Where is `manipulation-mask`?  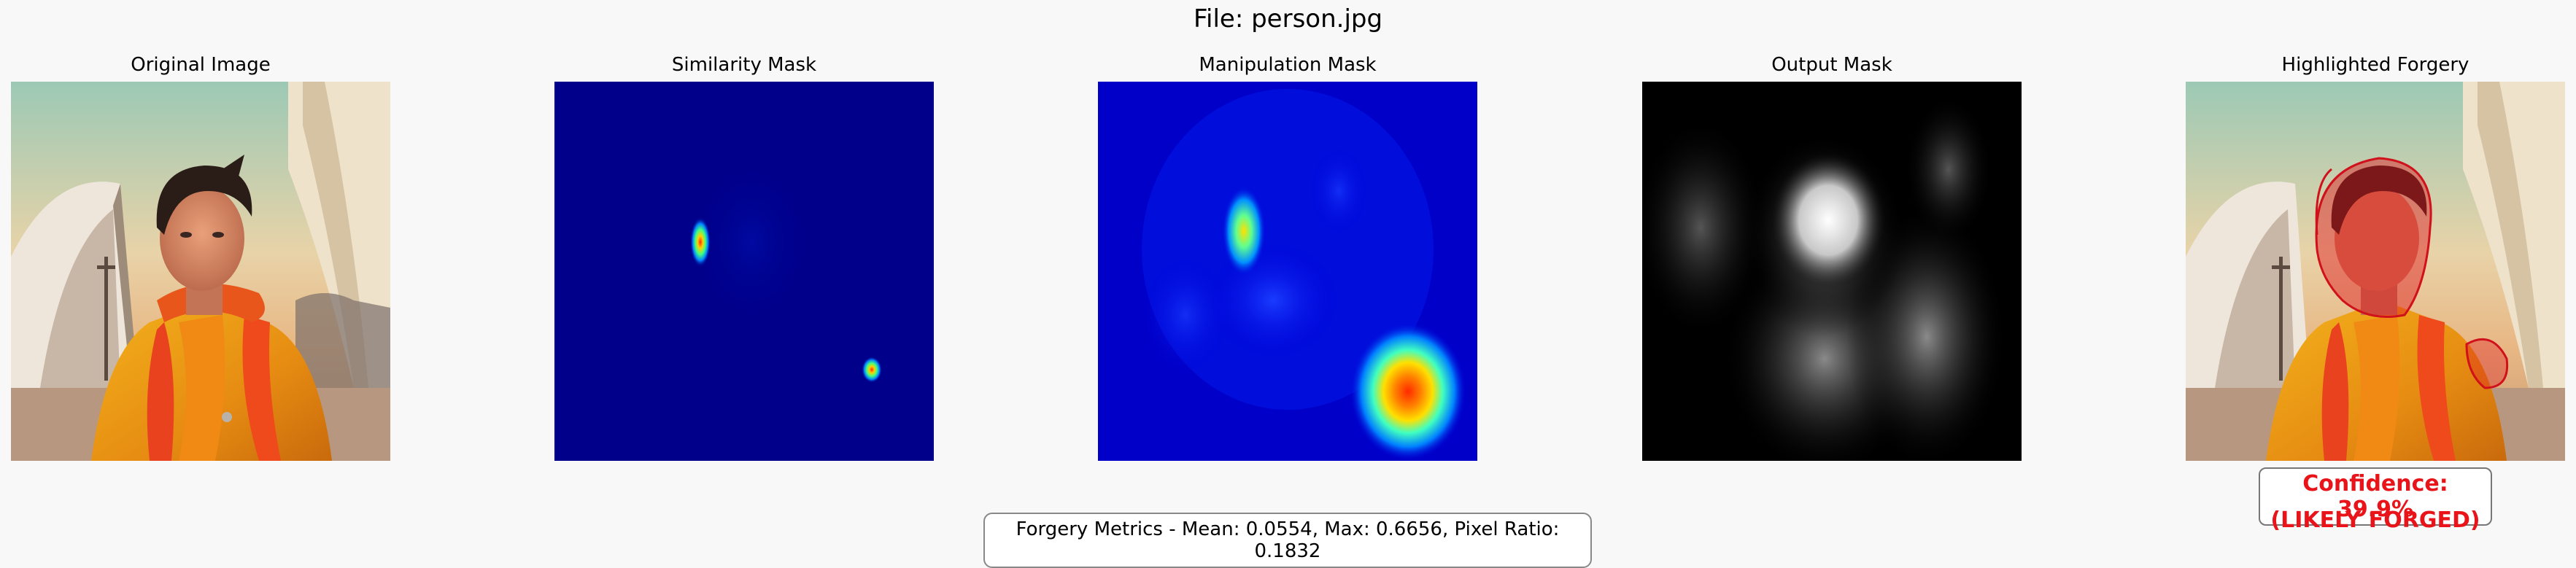 manipulation-mask is located at coordinates (1287, 271).